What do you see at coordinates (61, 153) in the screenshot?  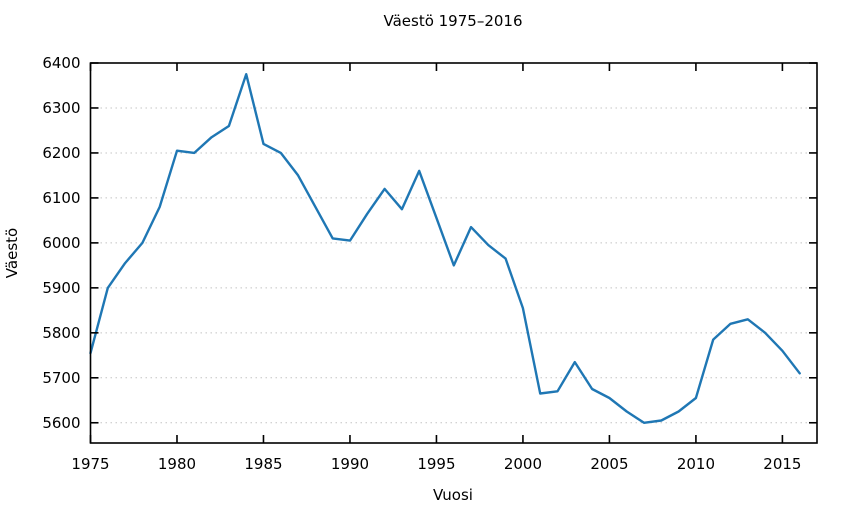 I see `y-tick-label: 6200` at bounding box center [61, 153].